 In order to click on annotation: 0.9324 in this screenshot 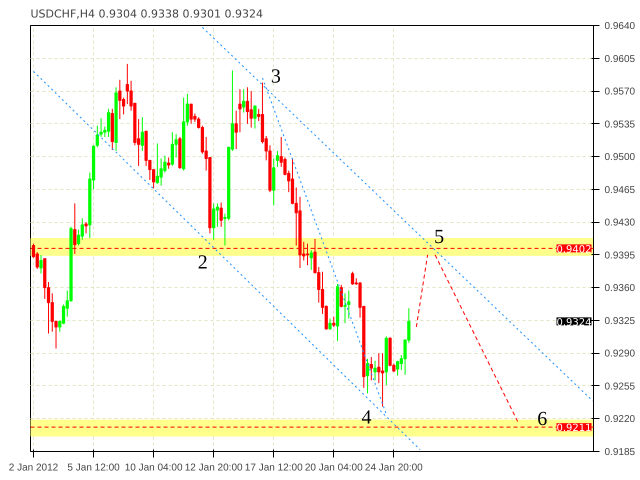, I will do `click(574, 322)`.